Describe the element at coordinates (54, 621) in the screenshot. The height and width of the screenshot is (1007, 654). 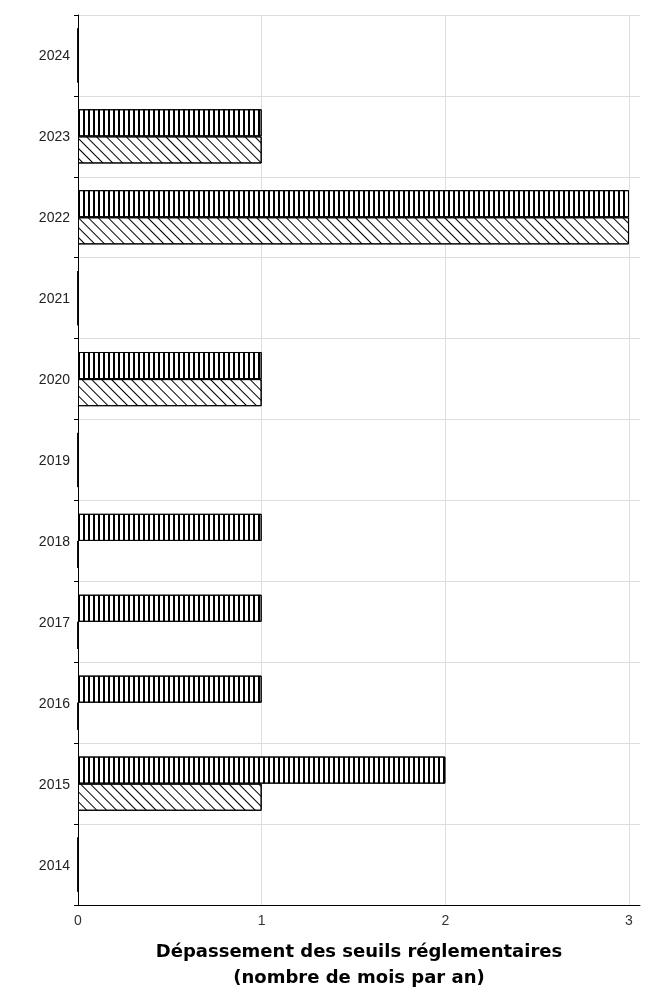
I see `y-tick-label: 2017` at that location.